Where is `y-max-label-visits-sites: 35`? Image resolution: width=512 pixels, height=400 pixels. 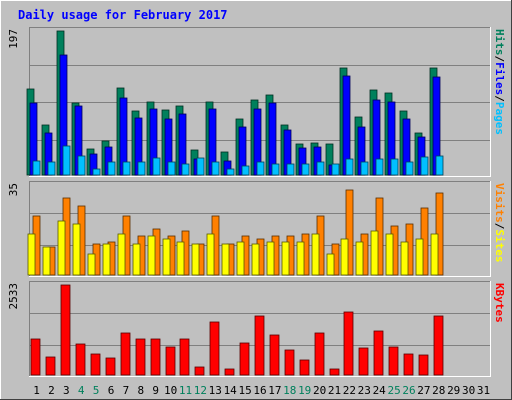
y-max-label-visits-sites: 35 is located at coordinates (13, 189).